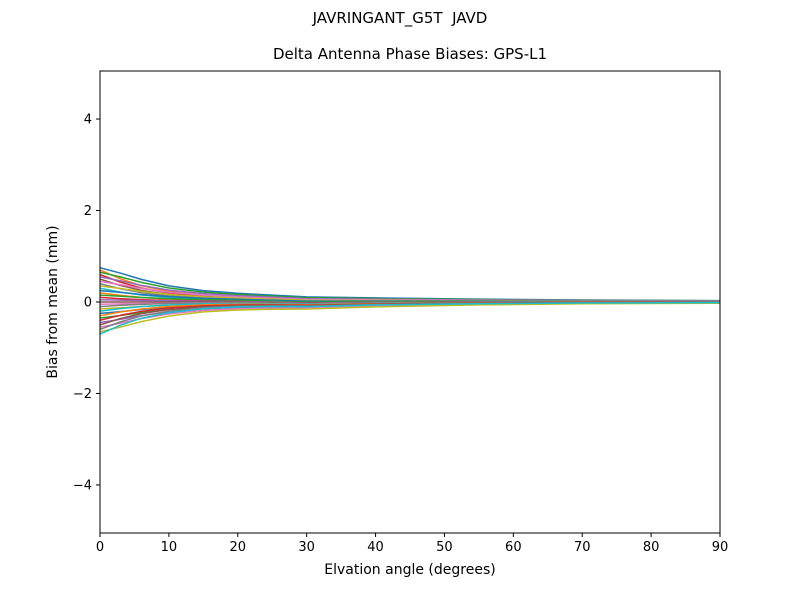 The image size is (800, 600). Describe the element at coordinates (410, 570) in the screenshot. I see `x-axis-label: Elvation angle (degrees)` at that location.